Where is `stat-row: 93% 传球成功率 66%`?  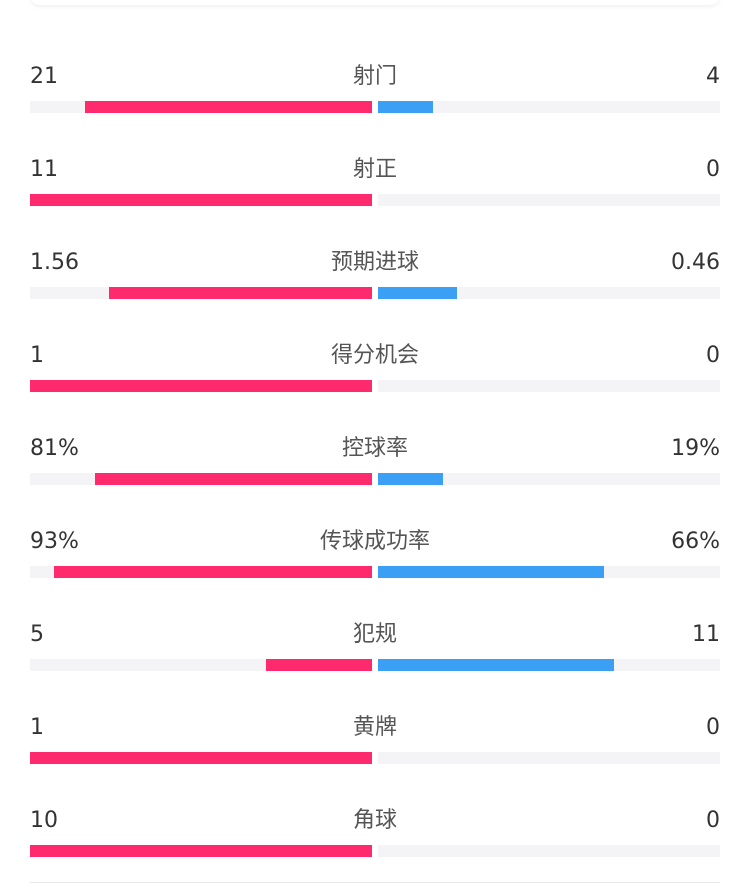 stat-row: 93% 传球成功率 66% is located at coordinates (375, 530).